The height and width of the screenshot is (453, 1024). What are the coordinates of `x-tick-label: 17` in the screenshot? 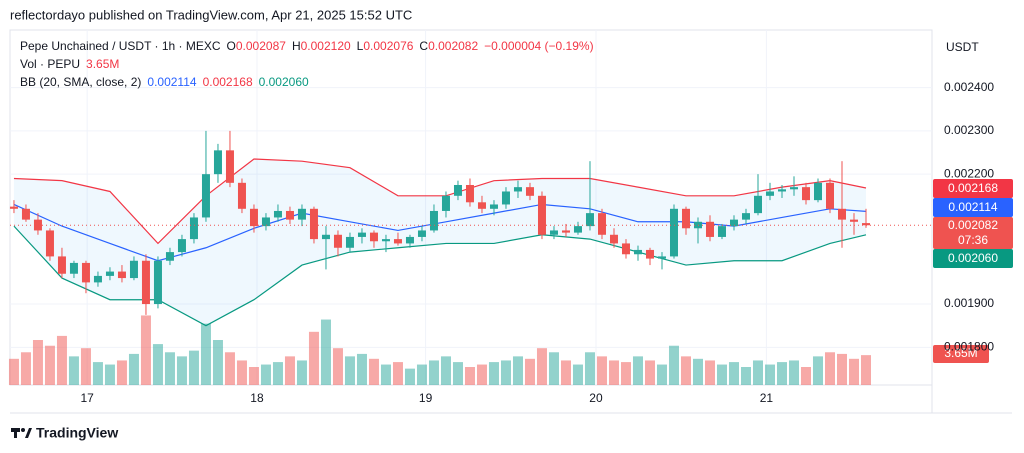 It's located at (87, 398).